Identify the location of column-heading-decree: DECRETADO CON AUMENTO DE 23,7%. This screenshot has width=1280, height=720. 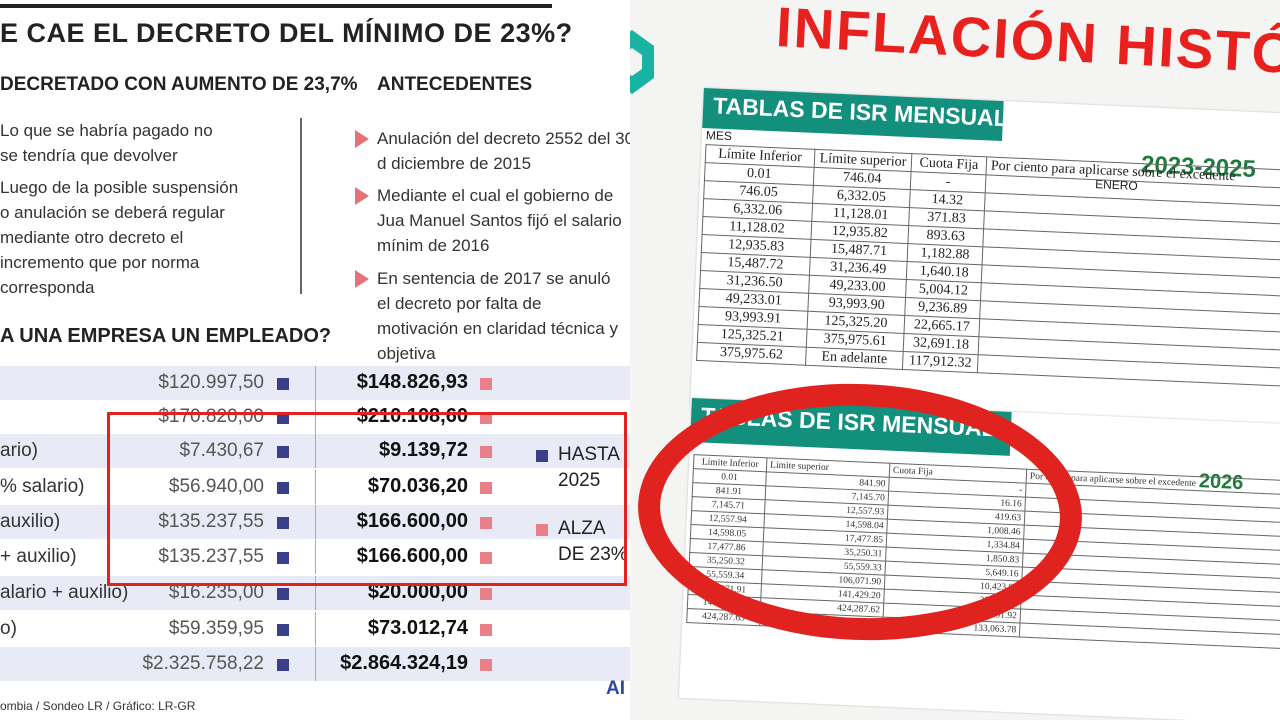
(179, 84).